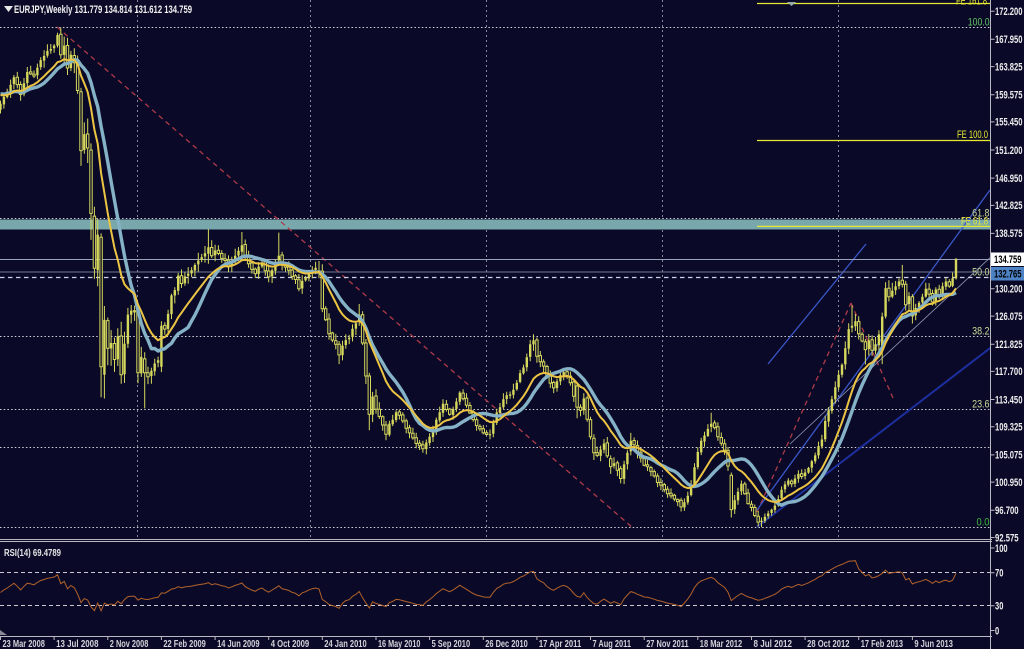  What do you see at coordinates (1009, 234) in the screenshot?
I see `svg-text: 138.575` at bounding box center [1009, 234].